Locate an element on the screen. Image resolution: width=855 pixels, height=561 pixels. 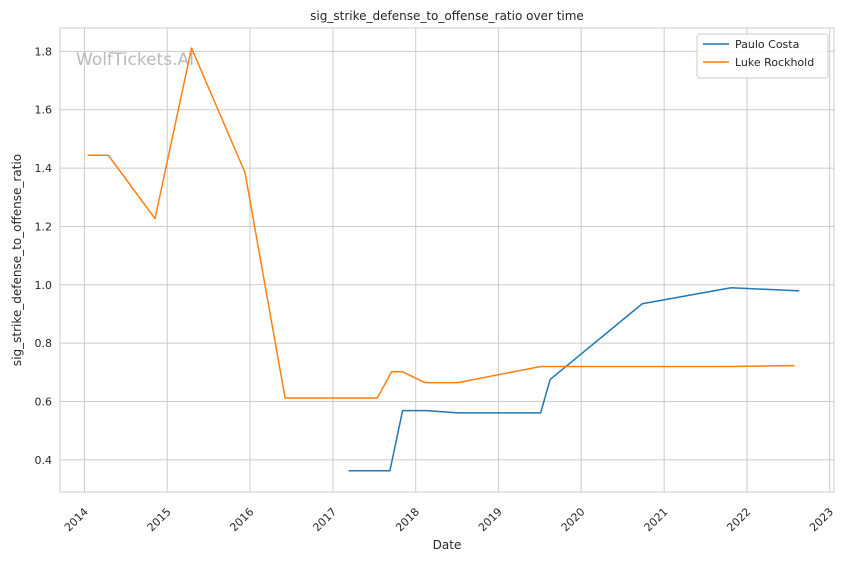
watermark: WolfTickets.AI is located at coordinates (135, 60).